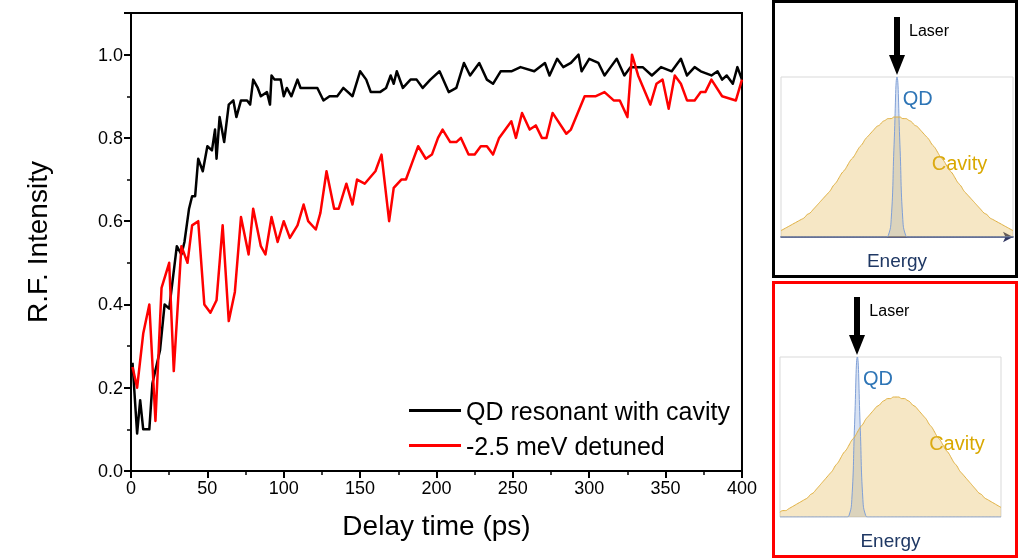 This screenshot has height=558, width=1018. I want to click on x-tick-label: 50, so click(207, 488).